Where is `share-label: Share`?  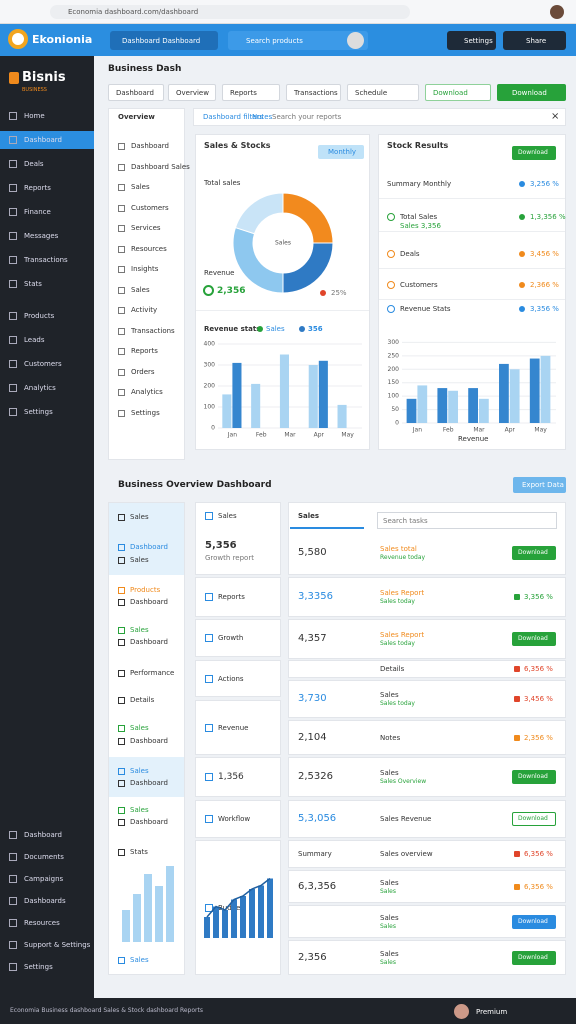 share-label: Share is located at coordinates (536, 41).